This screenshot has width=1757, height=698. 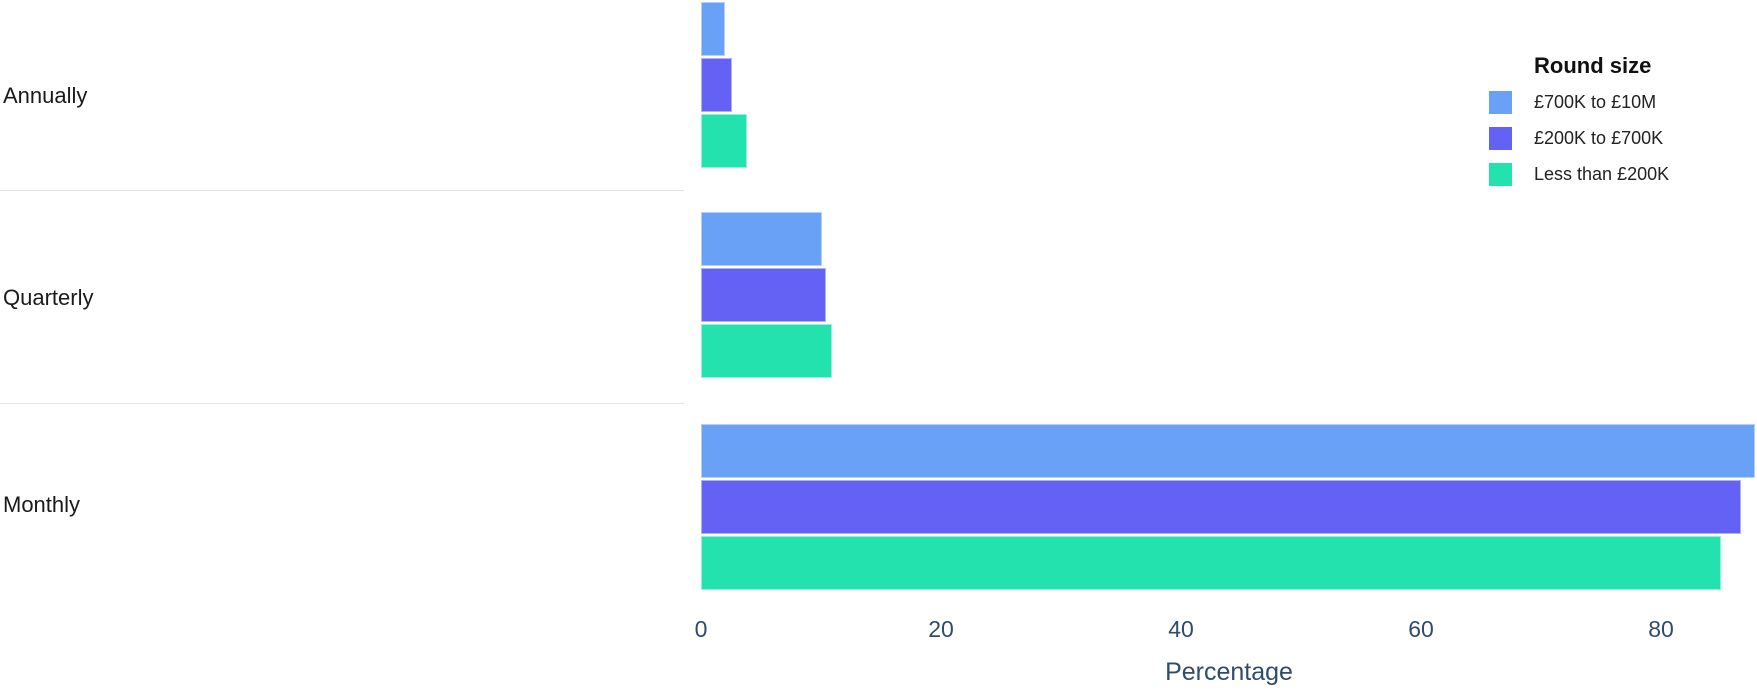 What do you see at coordinates (1599, 138) in the screenshot?
I see `legend-label: £200K to £700K` at bounding box center [1599, 138].